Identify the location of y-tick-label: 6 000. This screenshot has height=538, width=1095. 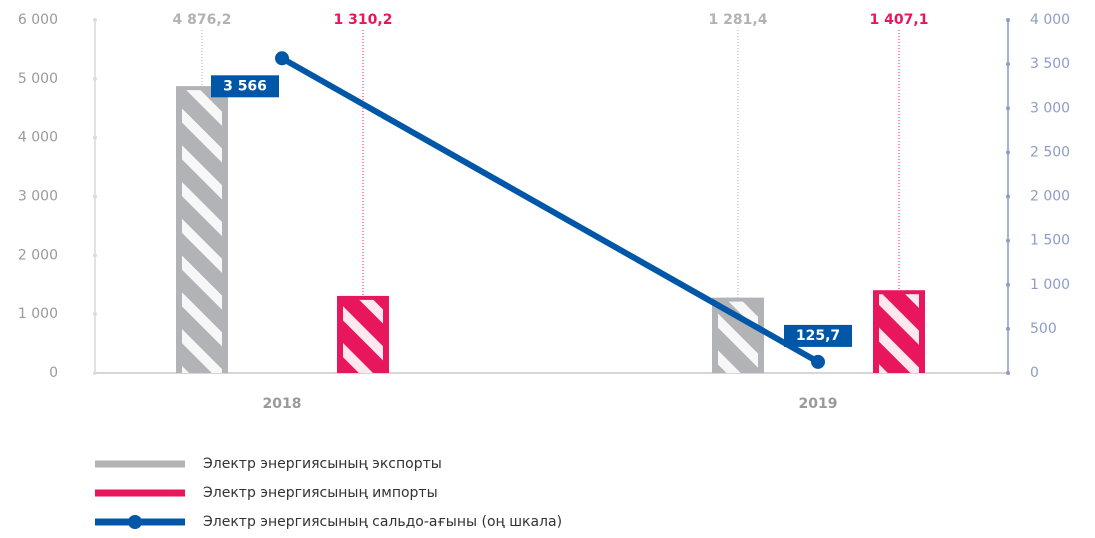
(38, 20).